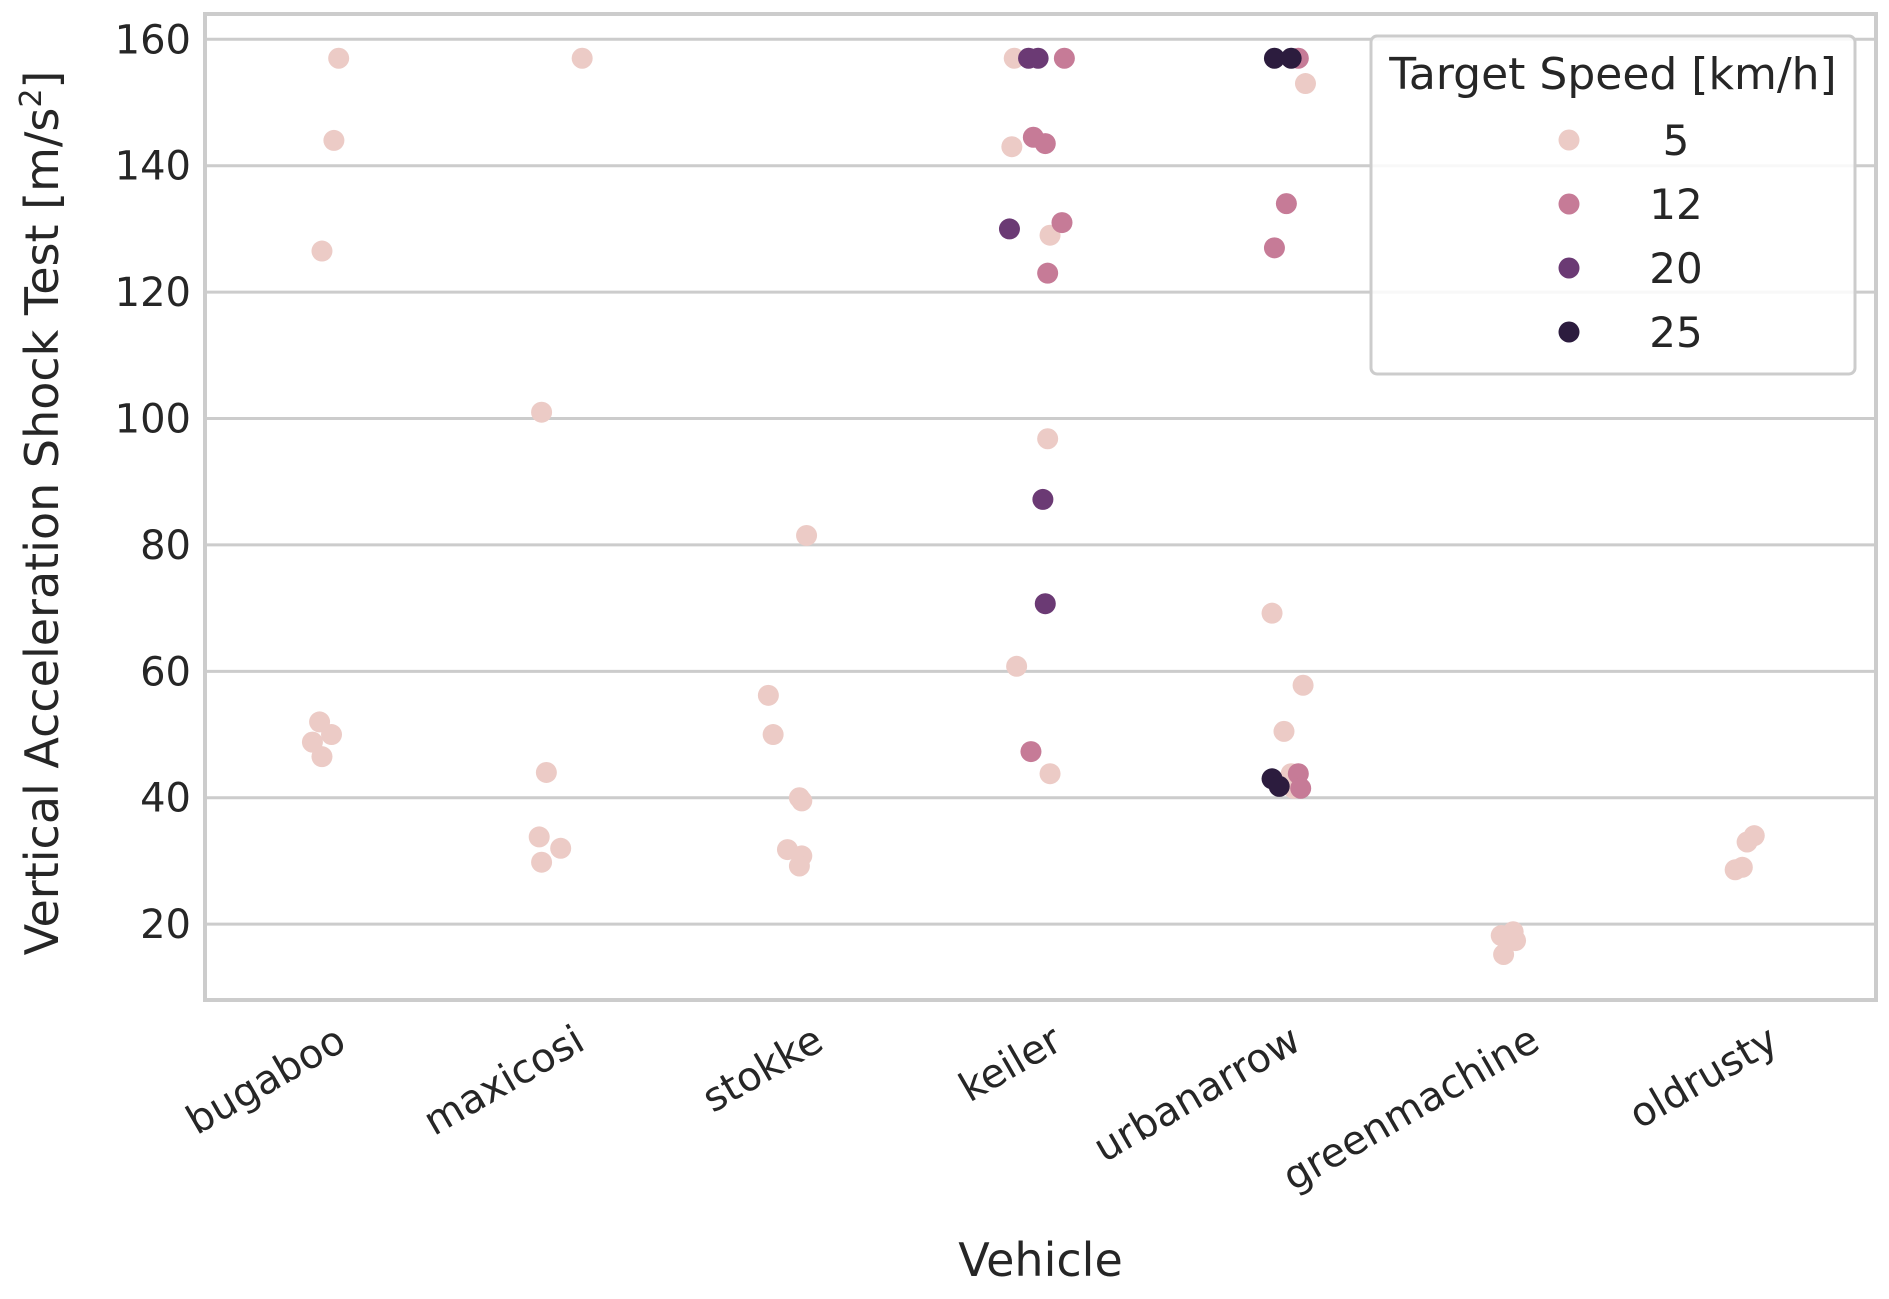  Describe the element at coordinates (1704, 1077) in the screenshot. I see `x-tick-label: oldrusty` at that location.